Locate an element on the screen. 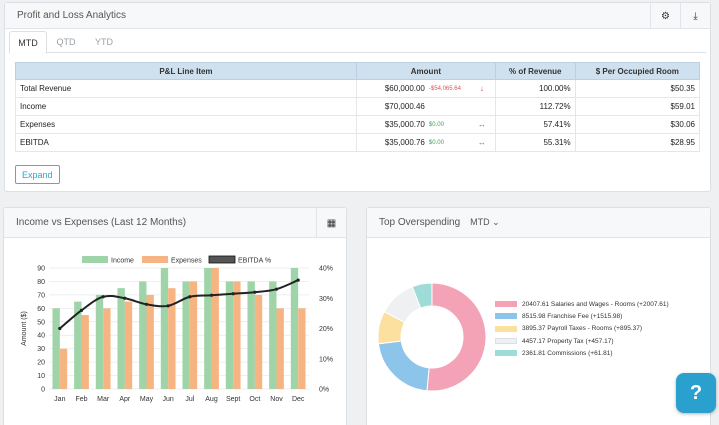 Image resolution: width=719 pixels, height=425 pixels. download-icon: ⤓ is located at coordinates (695, 16).